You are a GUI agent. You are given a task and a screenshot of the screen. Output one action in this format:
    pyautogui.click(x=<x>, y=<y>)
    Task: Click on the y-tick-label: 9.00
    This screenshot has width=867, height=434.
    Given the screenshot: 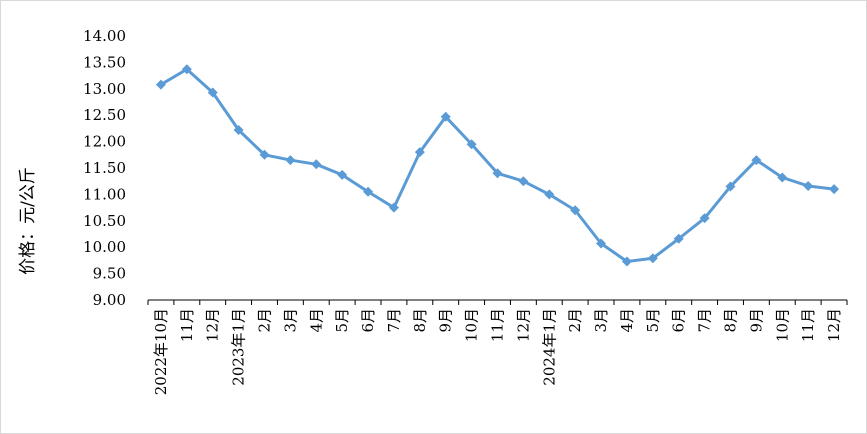 What is the action you would take?
    pyautogui.click(x=109, y=300)
    